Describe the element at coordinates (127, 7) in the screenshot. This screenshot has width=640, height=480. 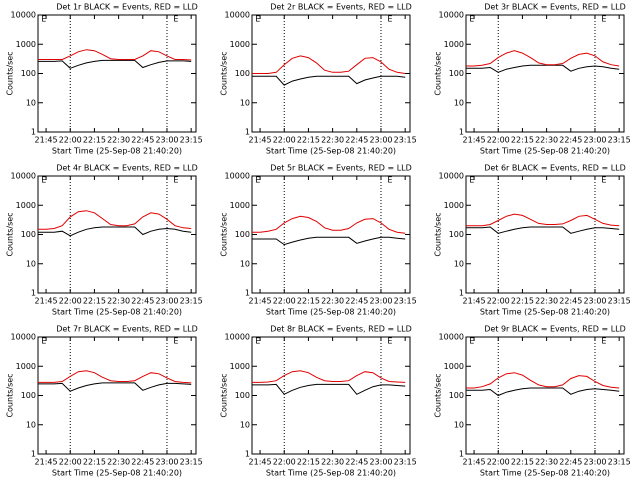
I see `chart-title: Det 1r BLACK = Events, RED = LLD` at that location.